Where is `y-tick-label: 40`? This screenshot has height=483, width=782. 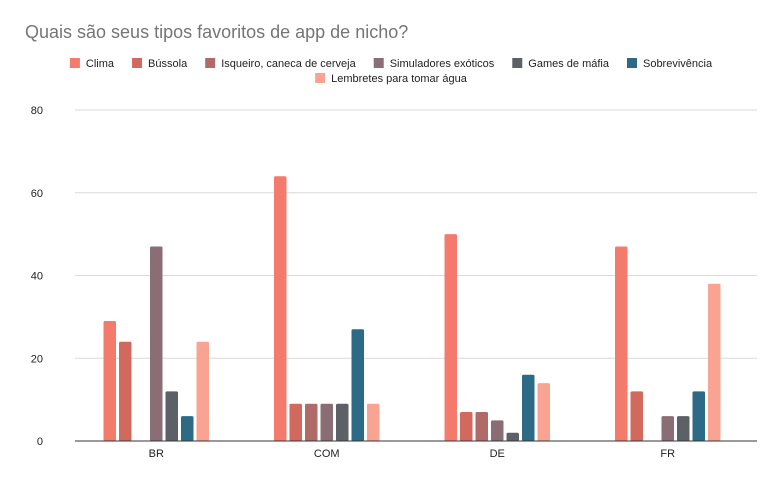 y-tick-label: 40 is located at coordinates (37, 277).